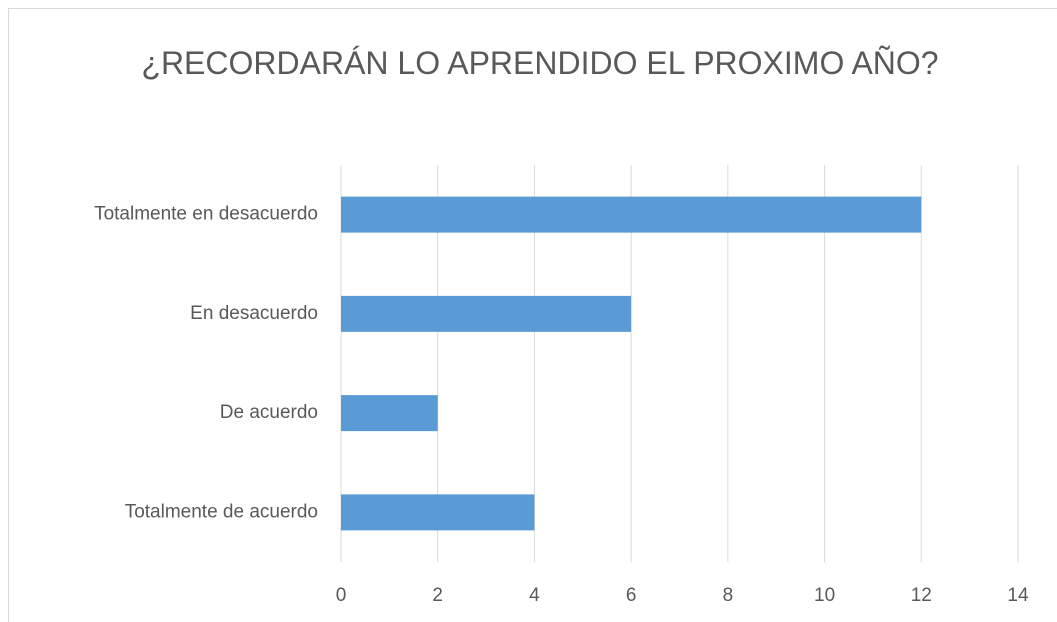 The image size is (1057, 622). Describe the element at coordinates (631, 595) in the screenshot. I see `x-tick-label: 6` at that location.